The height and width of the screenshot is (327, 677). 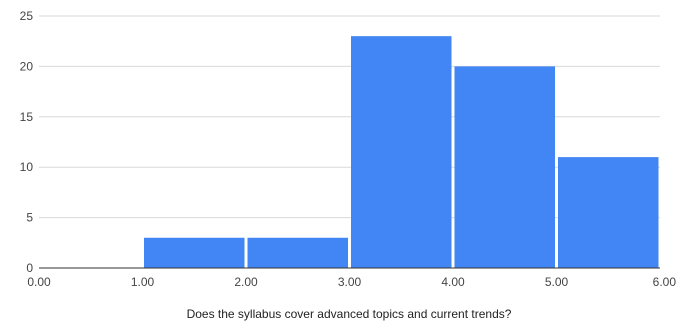 What do you see at coordinates (39, 282) in the screenshot?
I see `x-tick-label: 0.00` at bounding box center [39, 282].